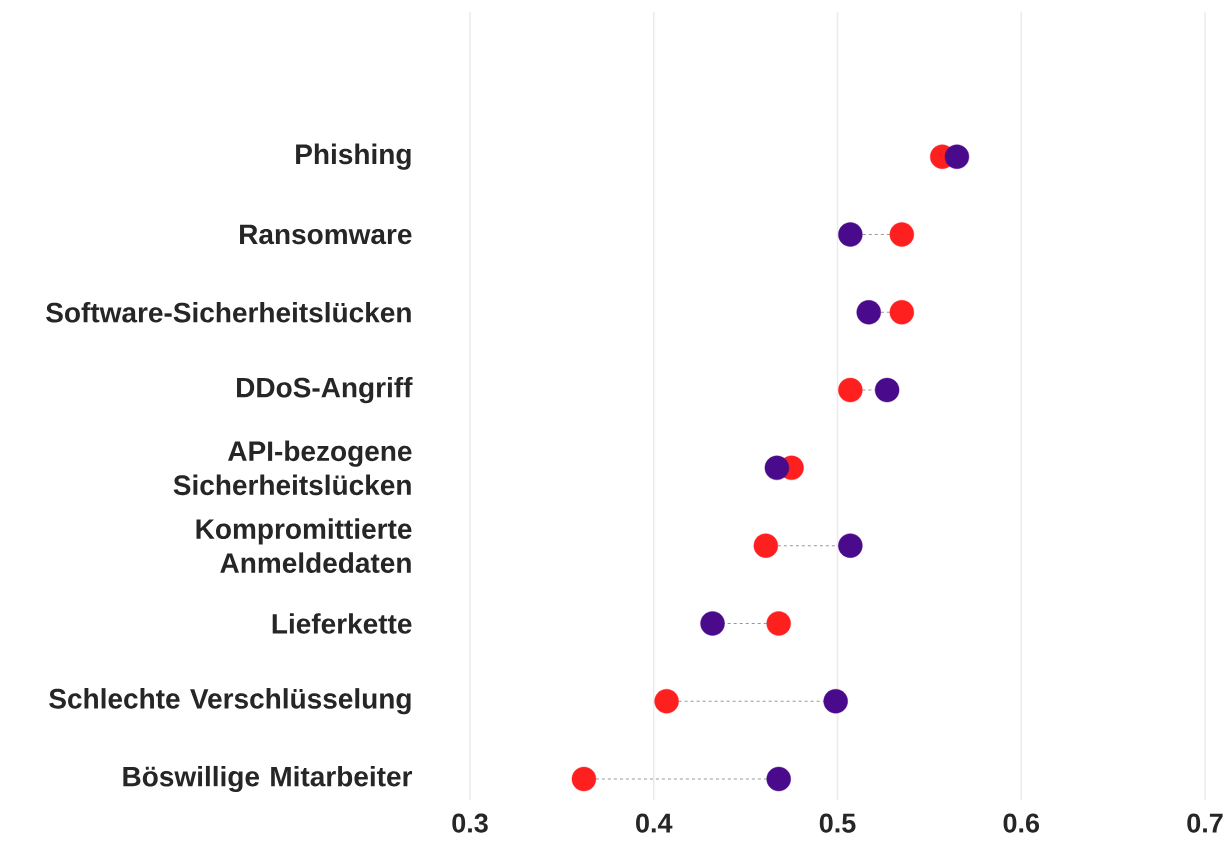  What do you see at coordinates (325, 390) in the screenshot?
I see `y-tick-label: DDoS-Angriff` at bounding box center [325, 390].